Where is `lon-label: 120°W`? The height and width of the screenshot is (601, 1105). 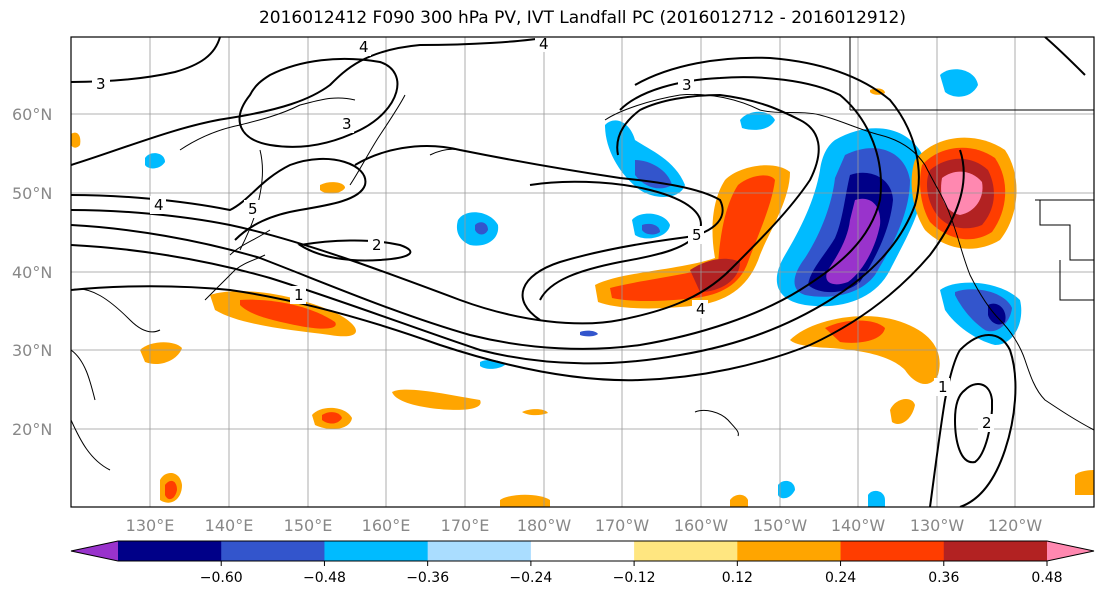 lon-label: 120°W is located at coordinates (1015, 525).